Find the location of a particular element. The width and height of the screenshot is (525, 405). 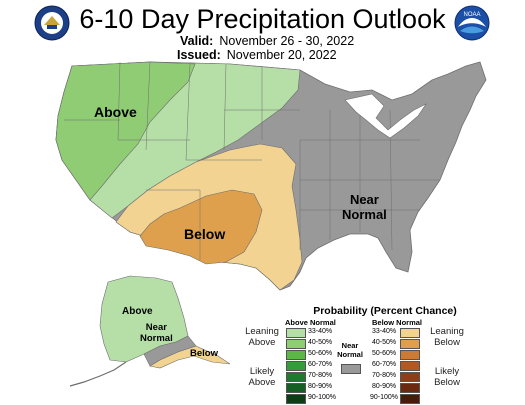

legend-likely-below-line1: Likely is located at coordinates (447, 371).